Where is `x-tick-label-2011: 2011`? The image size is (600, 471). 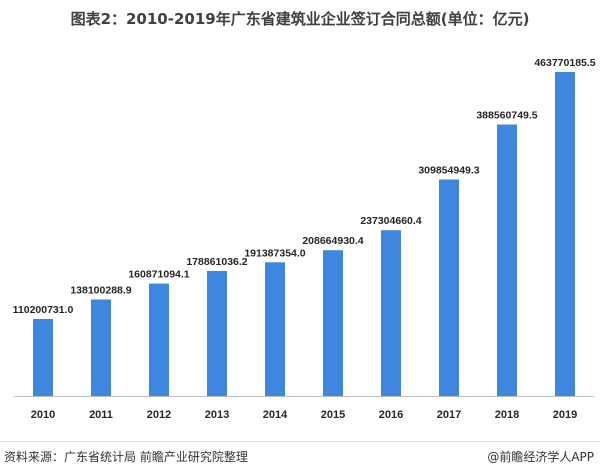 x-tick-label-2011: 2011 is located at coordinates (101, 415).